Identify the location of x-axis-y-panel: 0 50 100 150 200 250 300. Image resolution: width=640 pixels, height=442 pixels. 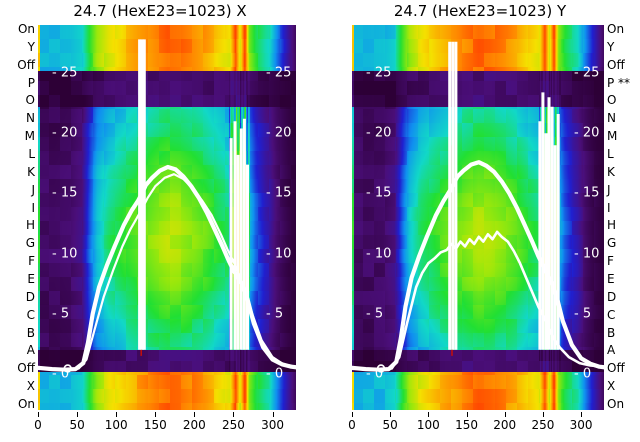
(476, 427).